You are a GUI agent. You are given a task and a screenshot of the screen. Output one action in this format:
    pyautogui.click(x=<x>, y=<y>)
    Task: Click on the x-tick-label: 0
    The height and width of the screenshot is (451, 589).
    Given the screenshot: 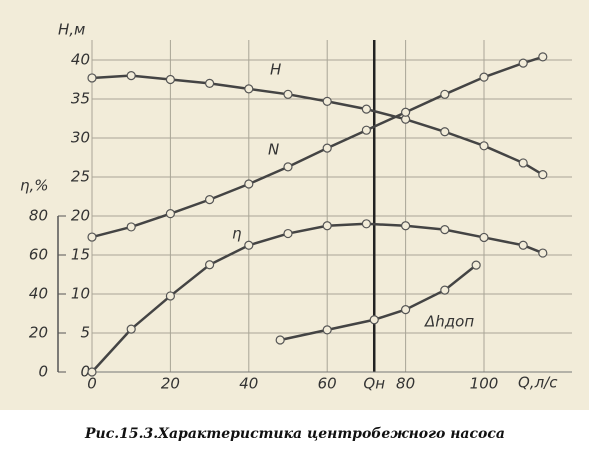 What is the action you would take?
    pyautogui.click(x=92, y=384)
    